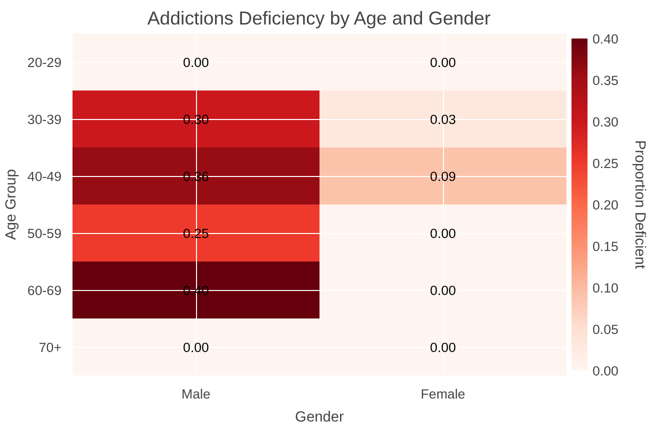 The width and height of the screenshot is (654, 428). What do you see at coordinates (605, 163) in the screenshot?
I see `color-bar-label: 0.25` at bounding box center [605, 163].